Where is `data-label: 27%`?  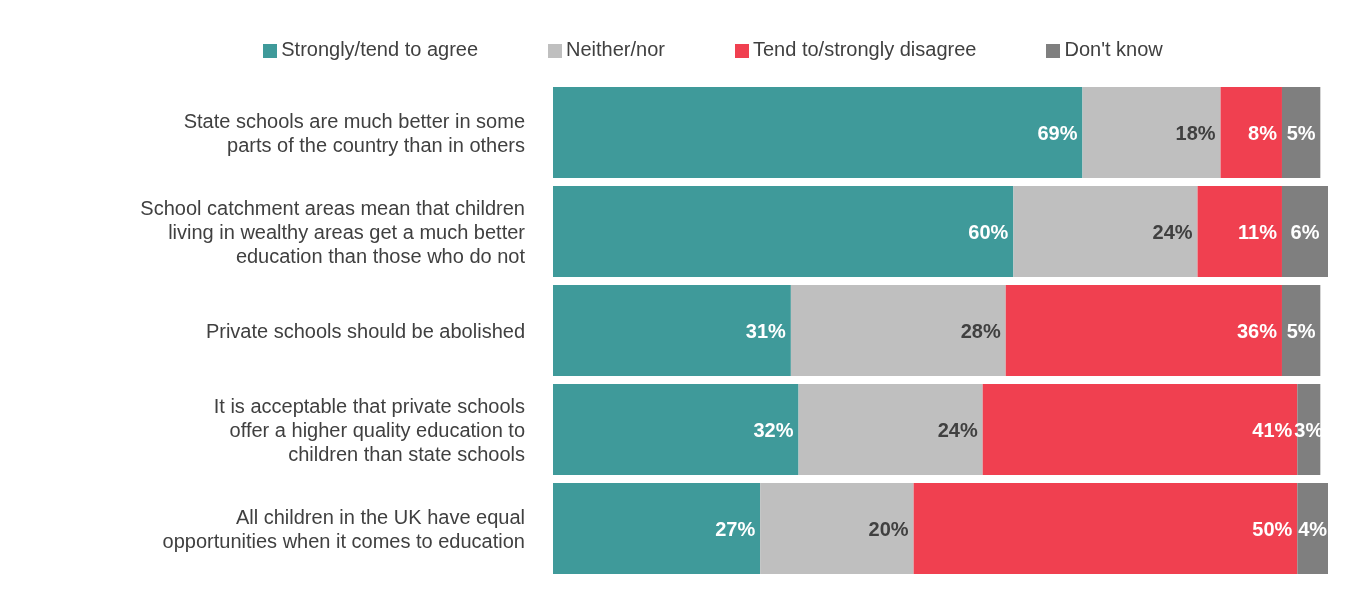
data-label: 27% is located at coordinates (735, 528).